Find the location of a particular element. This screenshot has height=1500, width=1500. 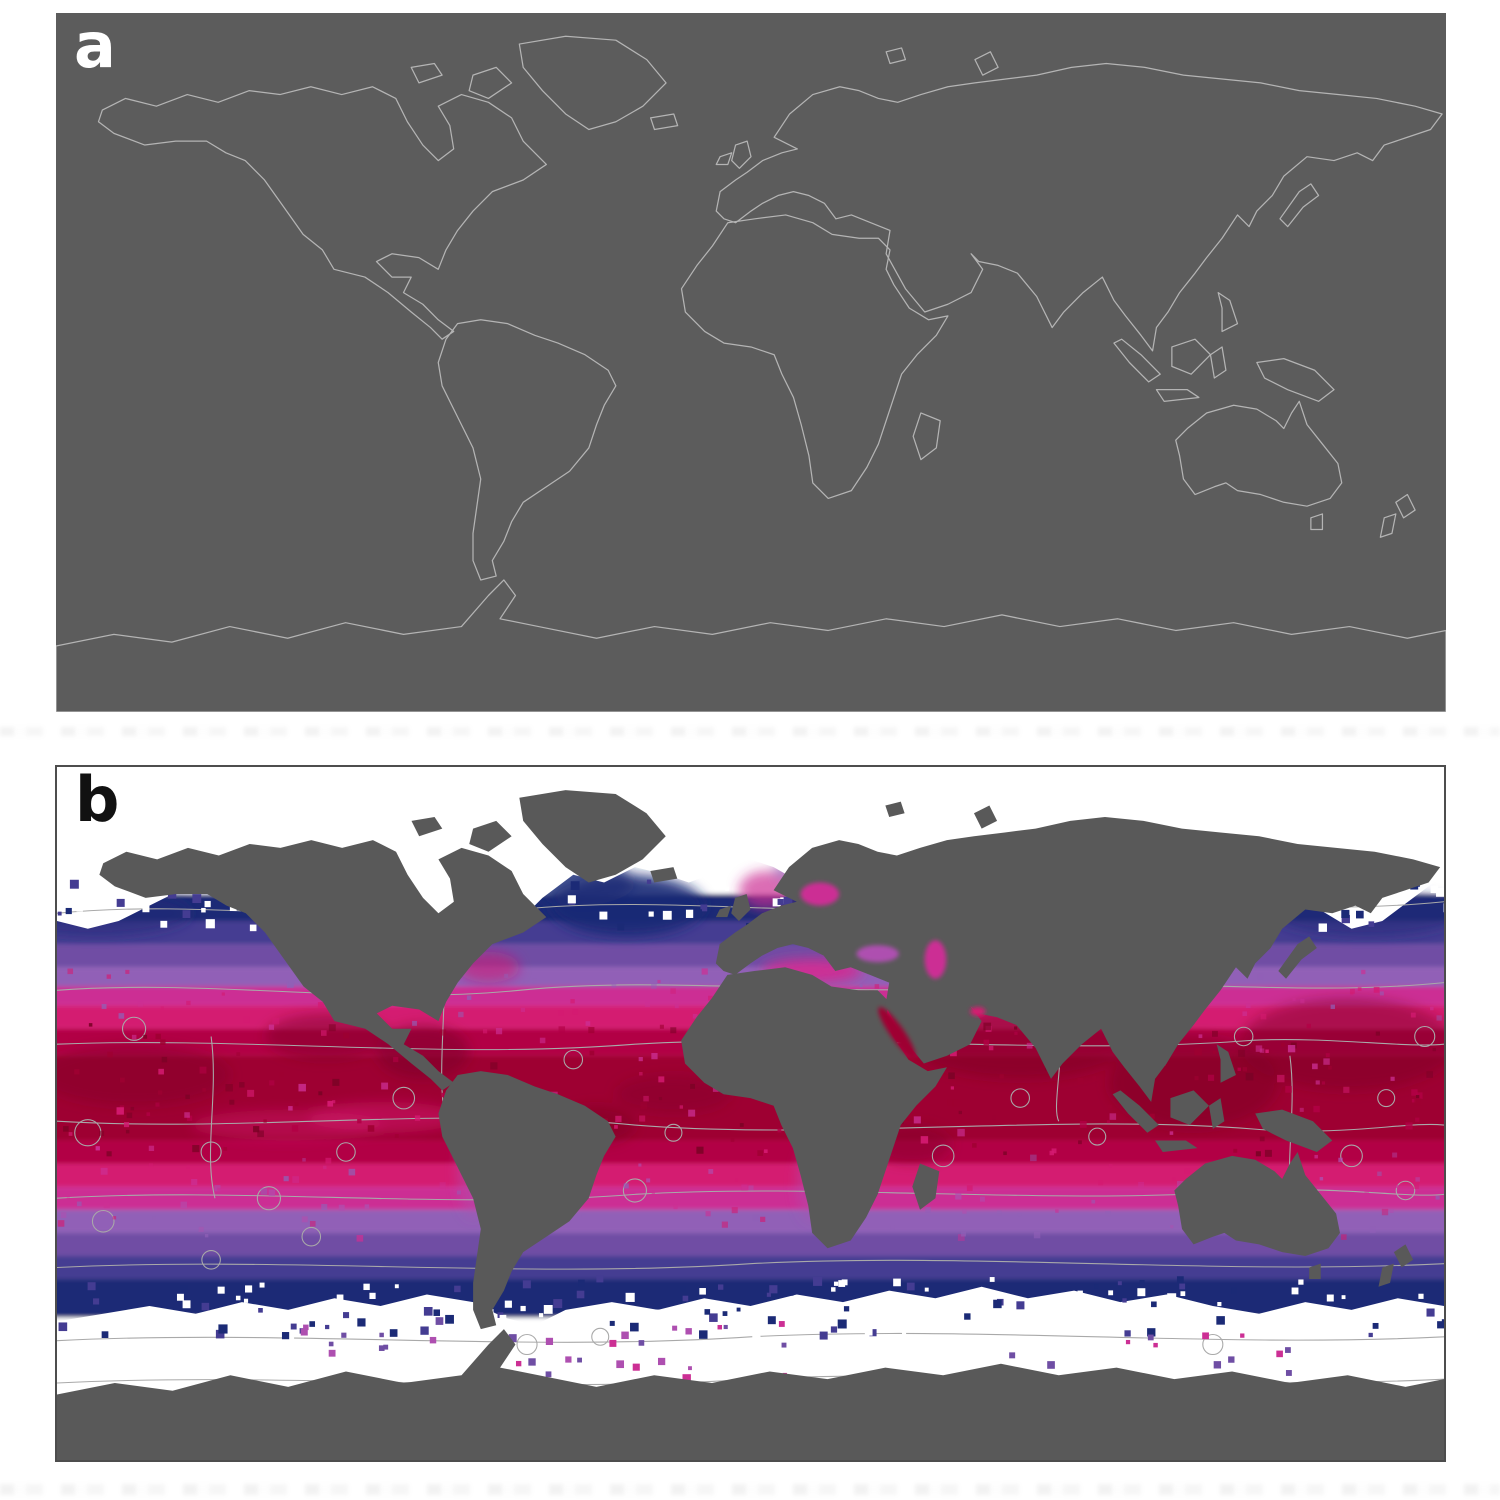

panel-b-label: b is located at coordinates (97, 800).